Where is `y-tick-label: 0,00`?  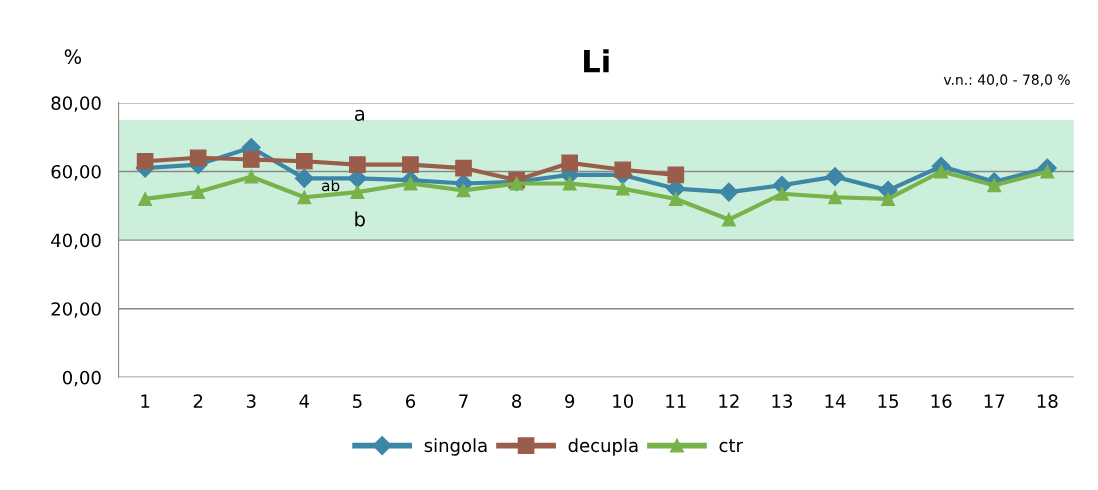
y-tick-label: 0,00 is located at coordinates (81, 378).